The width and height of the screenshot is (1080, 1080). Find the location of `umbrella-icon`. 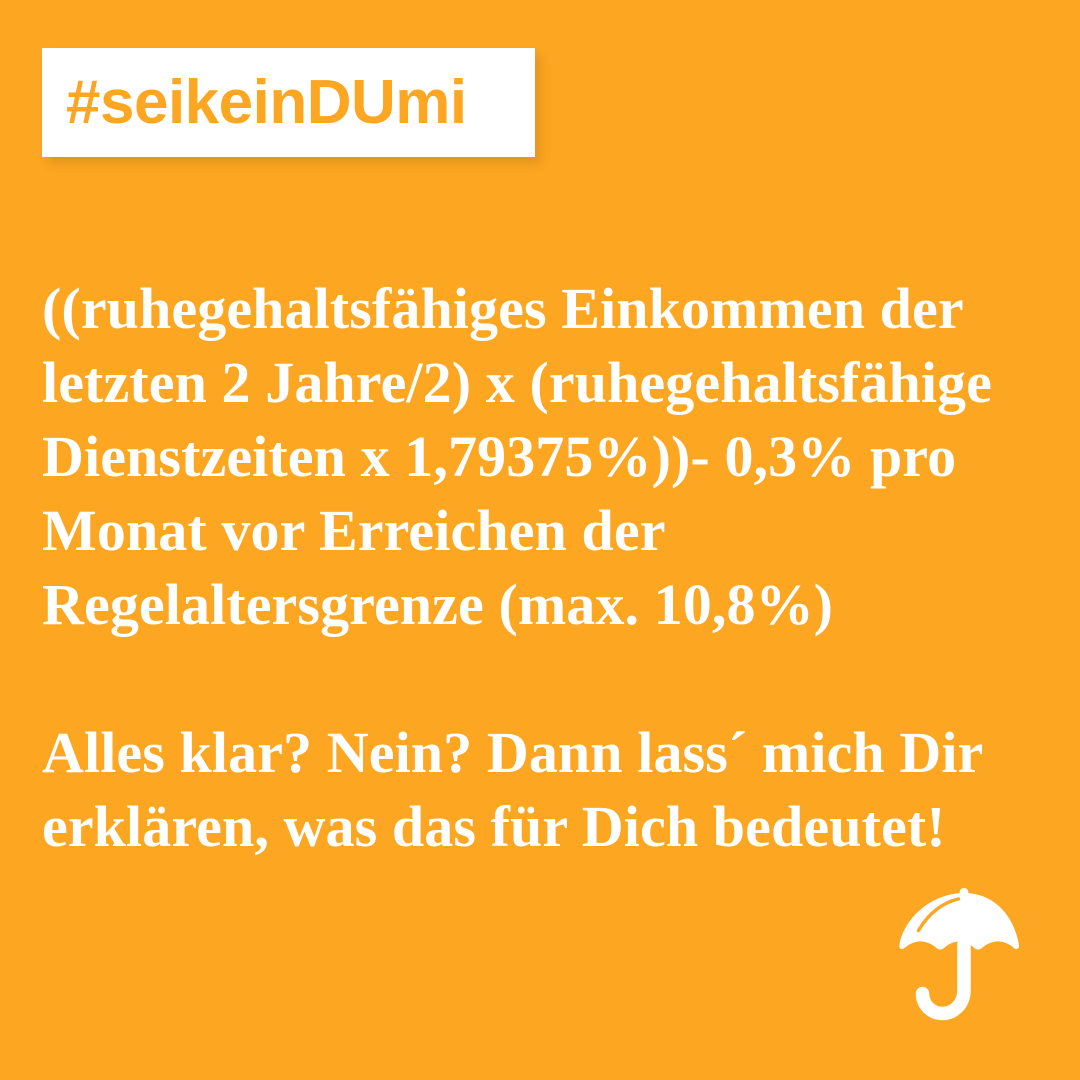

umbrella-icon is located at coordinates (964, 954).